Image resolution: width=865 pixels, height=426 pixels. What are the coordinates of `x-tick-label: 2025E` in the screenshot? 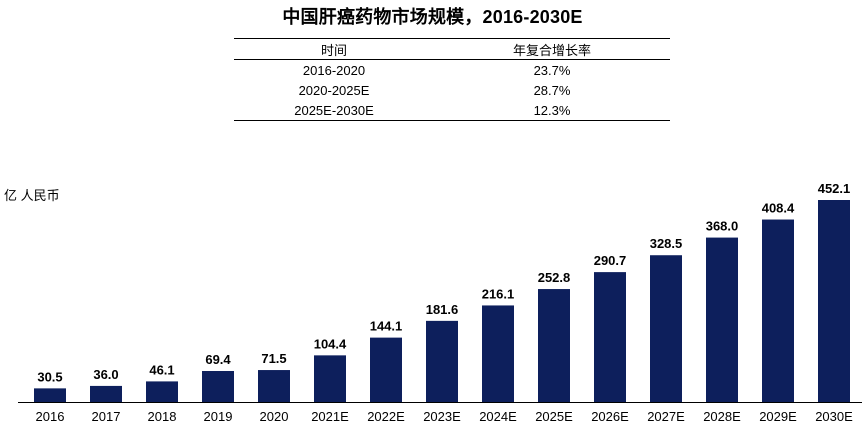 It's located at (554, 416).